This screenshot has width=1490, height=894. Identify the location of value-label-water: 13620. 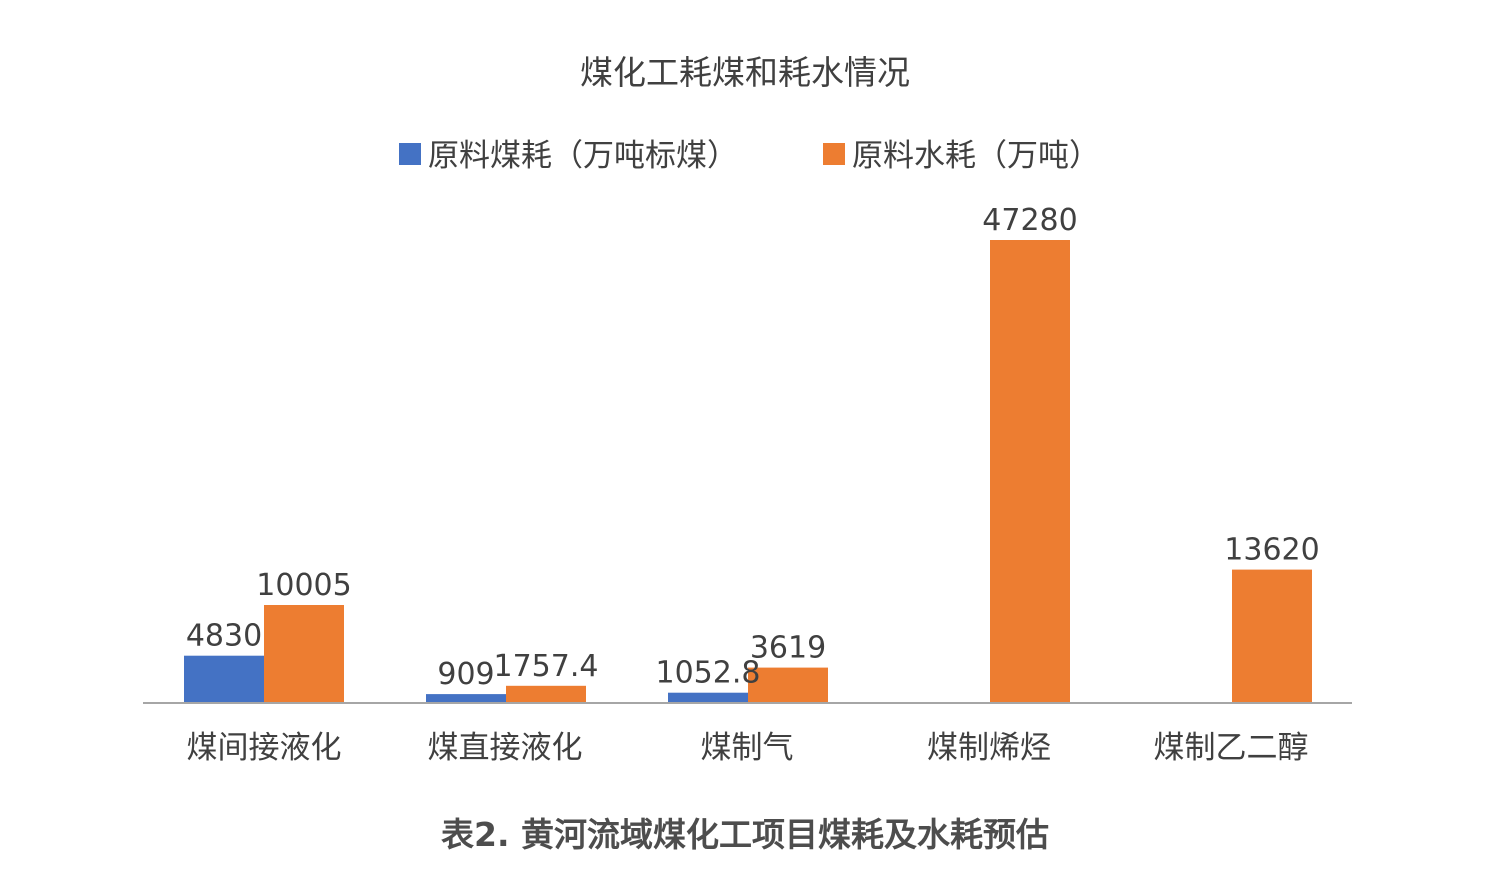
(1271, 550).